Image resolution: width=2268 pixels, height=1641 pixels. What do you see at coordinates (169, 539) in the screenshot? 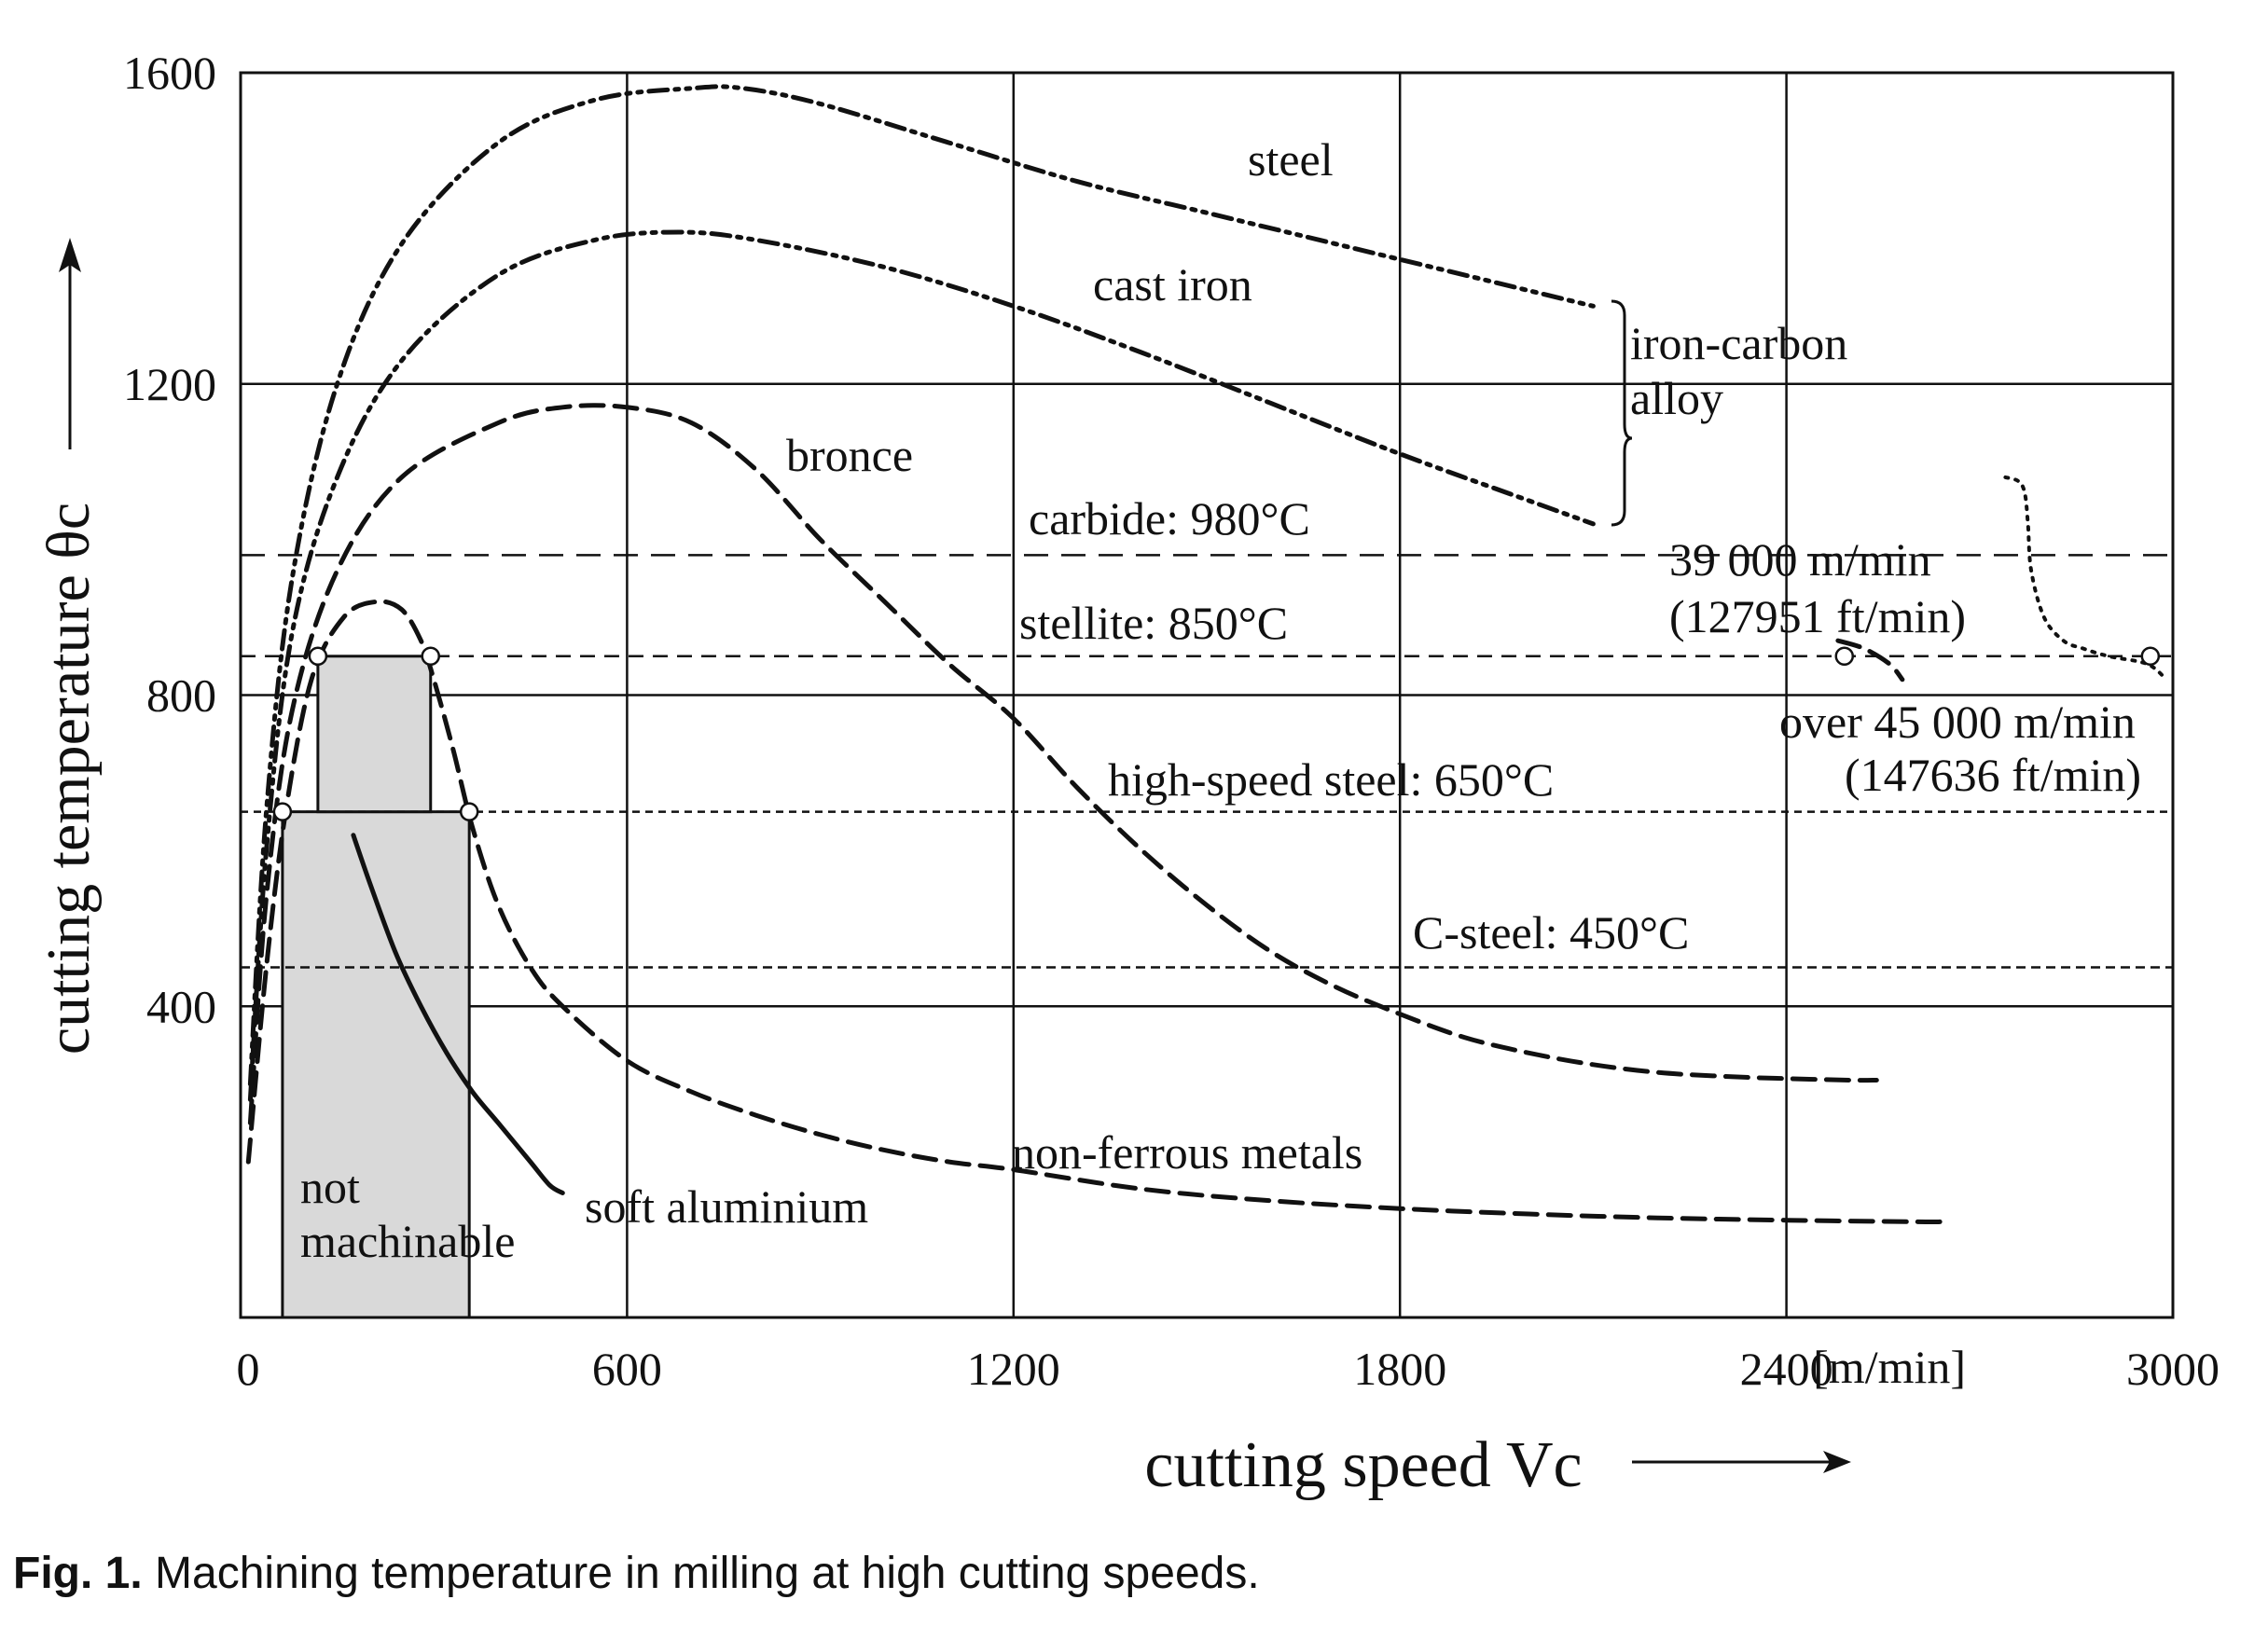
I see `y-ticks: 400 800 1200 1600` at bounding box center [169, 539].